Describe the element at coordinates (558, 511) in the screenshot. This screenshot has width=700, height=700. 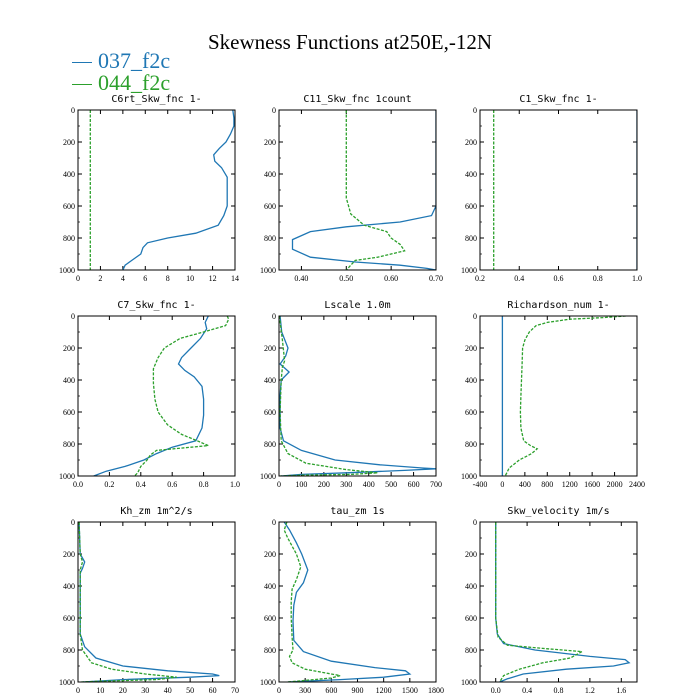
I see `panel-title: Skw_velocity 1m/s` at that location.